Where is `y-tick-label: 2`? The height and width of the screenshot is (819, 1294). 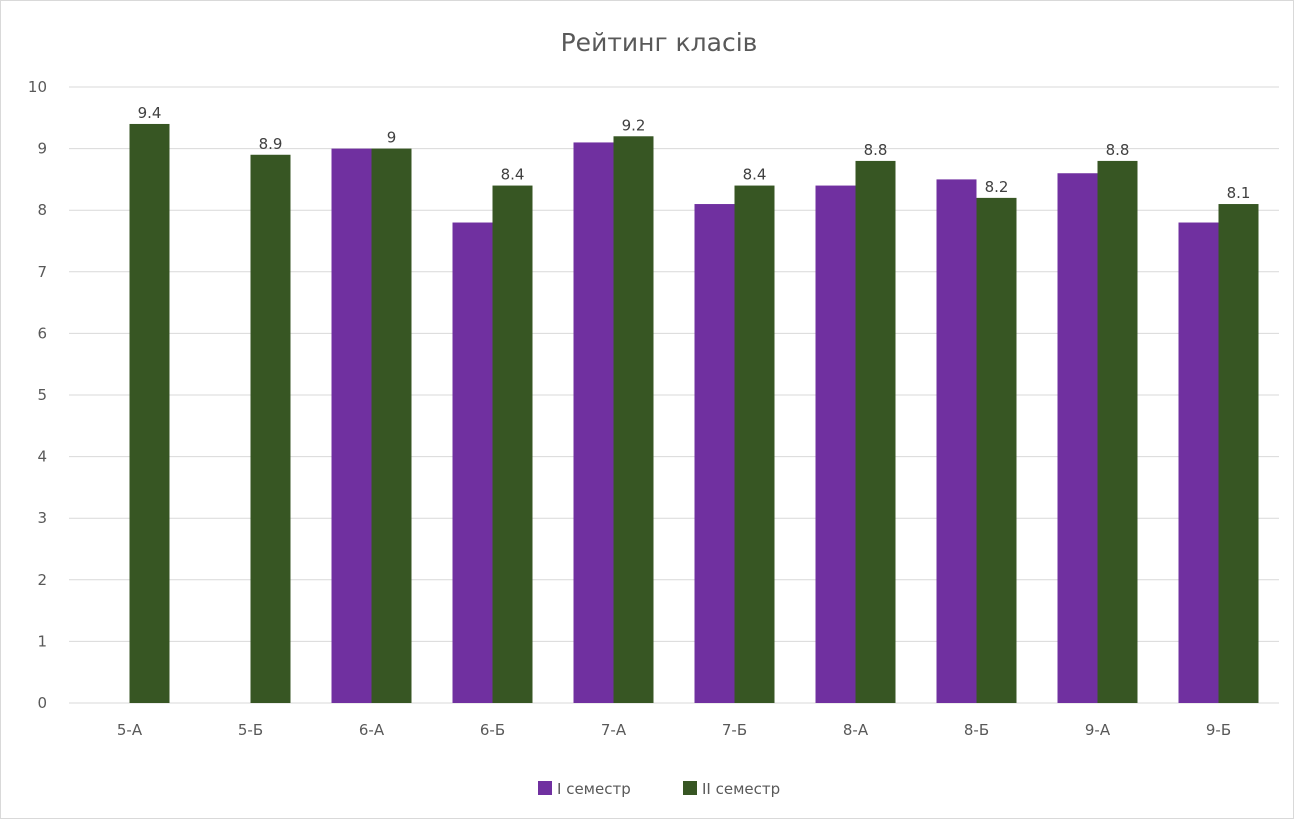
y-tick-label: 2 is located at coordinates (42, 580).